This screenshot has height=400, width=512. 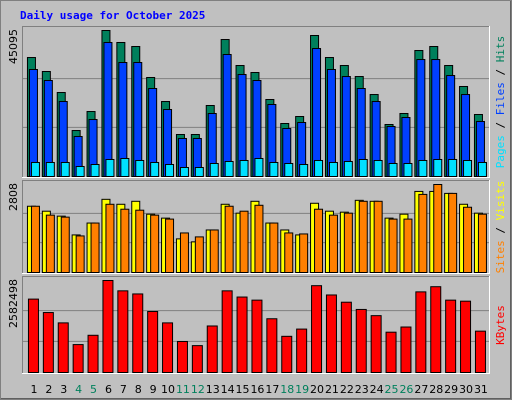 What do you see at coordinates (13, 46) in the screenshot?
I see `y-tick-label: 45095` at bounding box center [13, 46].